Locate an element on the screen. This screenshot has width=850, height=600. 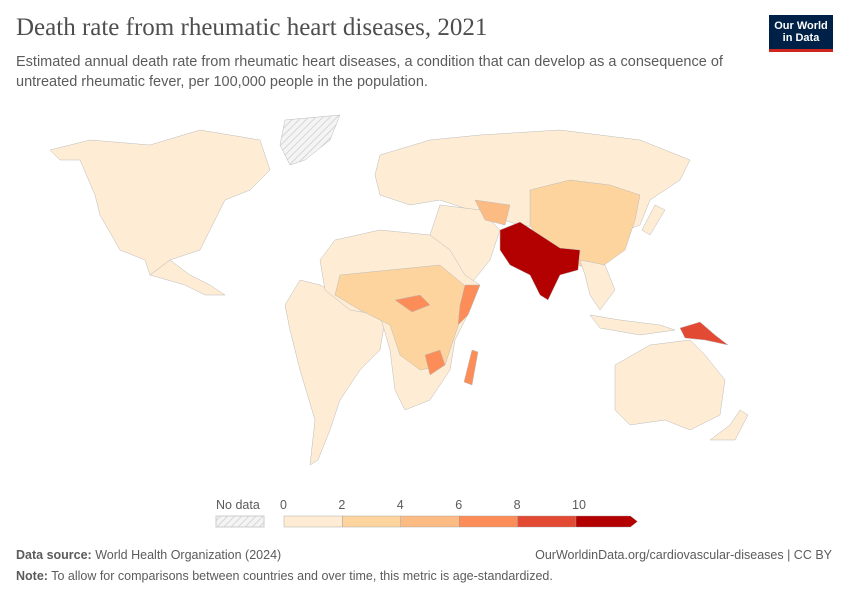
north-america is located at coordinates (160, 202).